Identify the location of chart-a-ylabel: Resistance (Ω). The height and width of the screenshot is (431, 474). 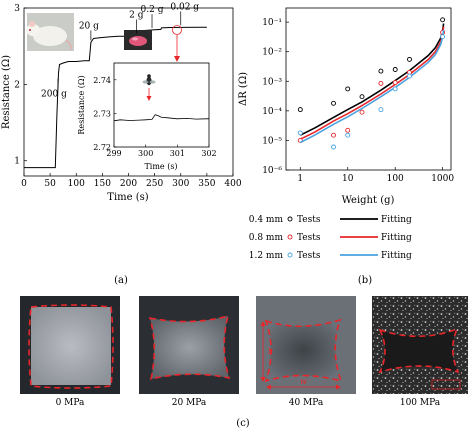
(6, 92).